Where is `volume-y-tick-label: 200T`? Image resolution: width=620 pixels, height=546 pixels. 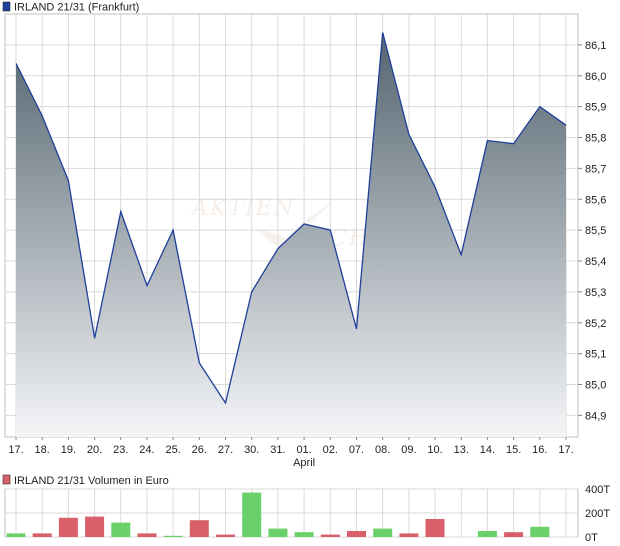
volume-y-tick-label: 200T is located at coordinates (597, 514).